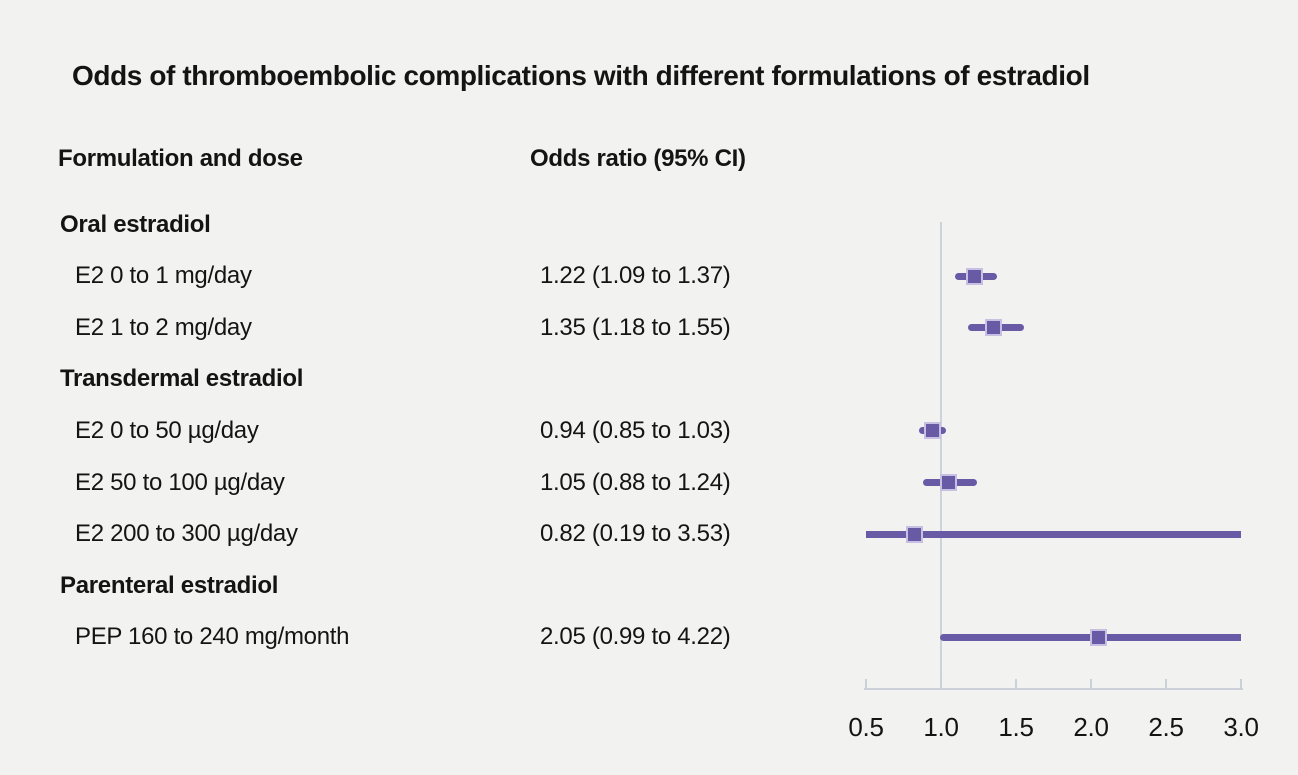  What do you see at coordinates (167, 430) in the screenshot?
I see `row-label: E2 0 to 50 µg/day` at bounding box center [167, 430].